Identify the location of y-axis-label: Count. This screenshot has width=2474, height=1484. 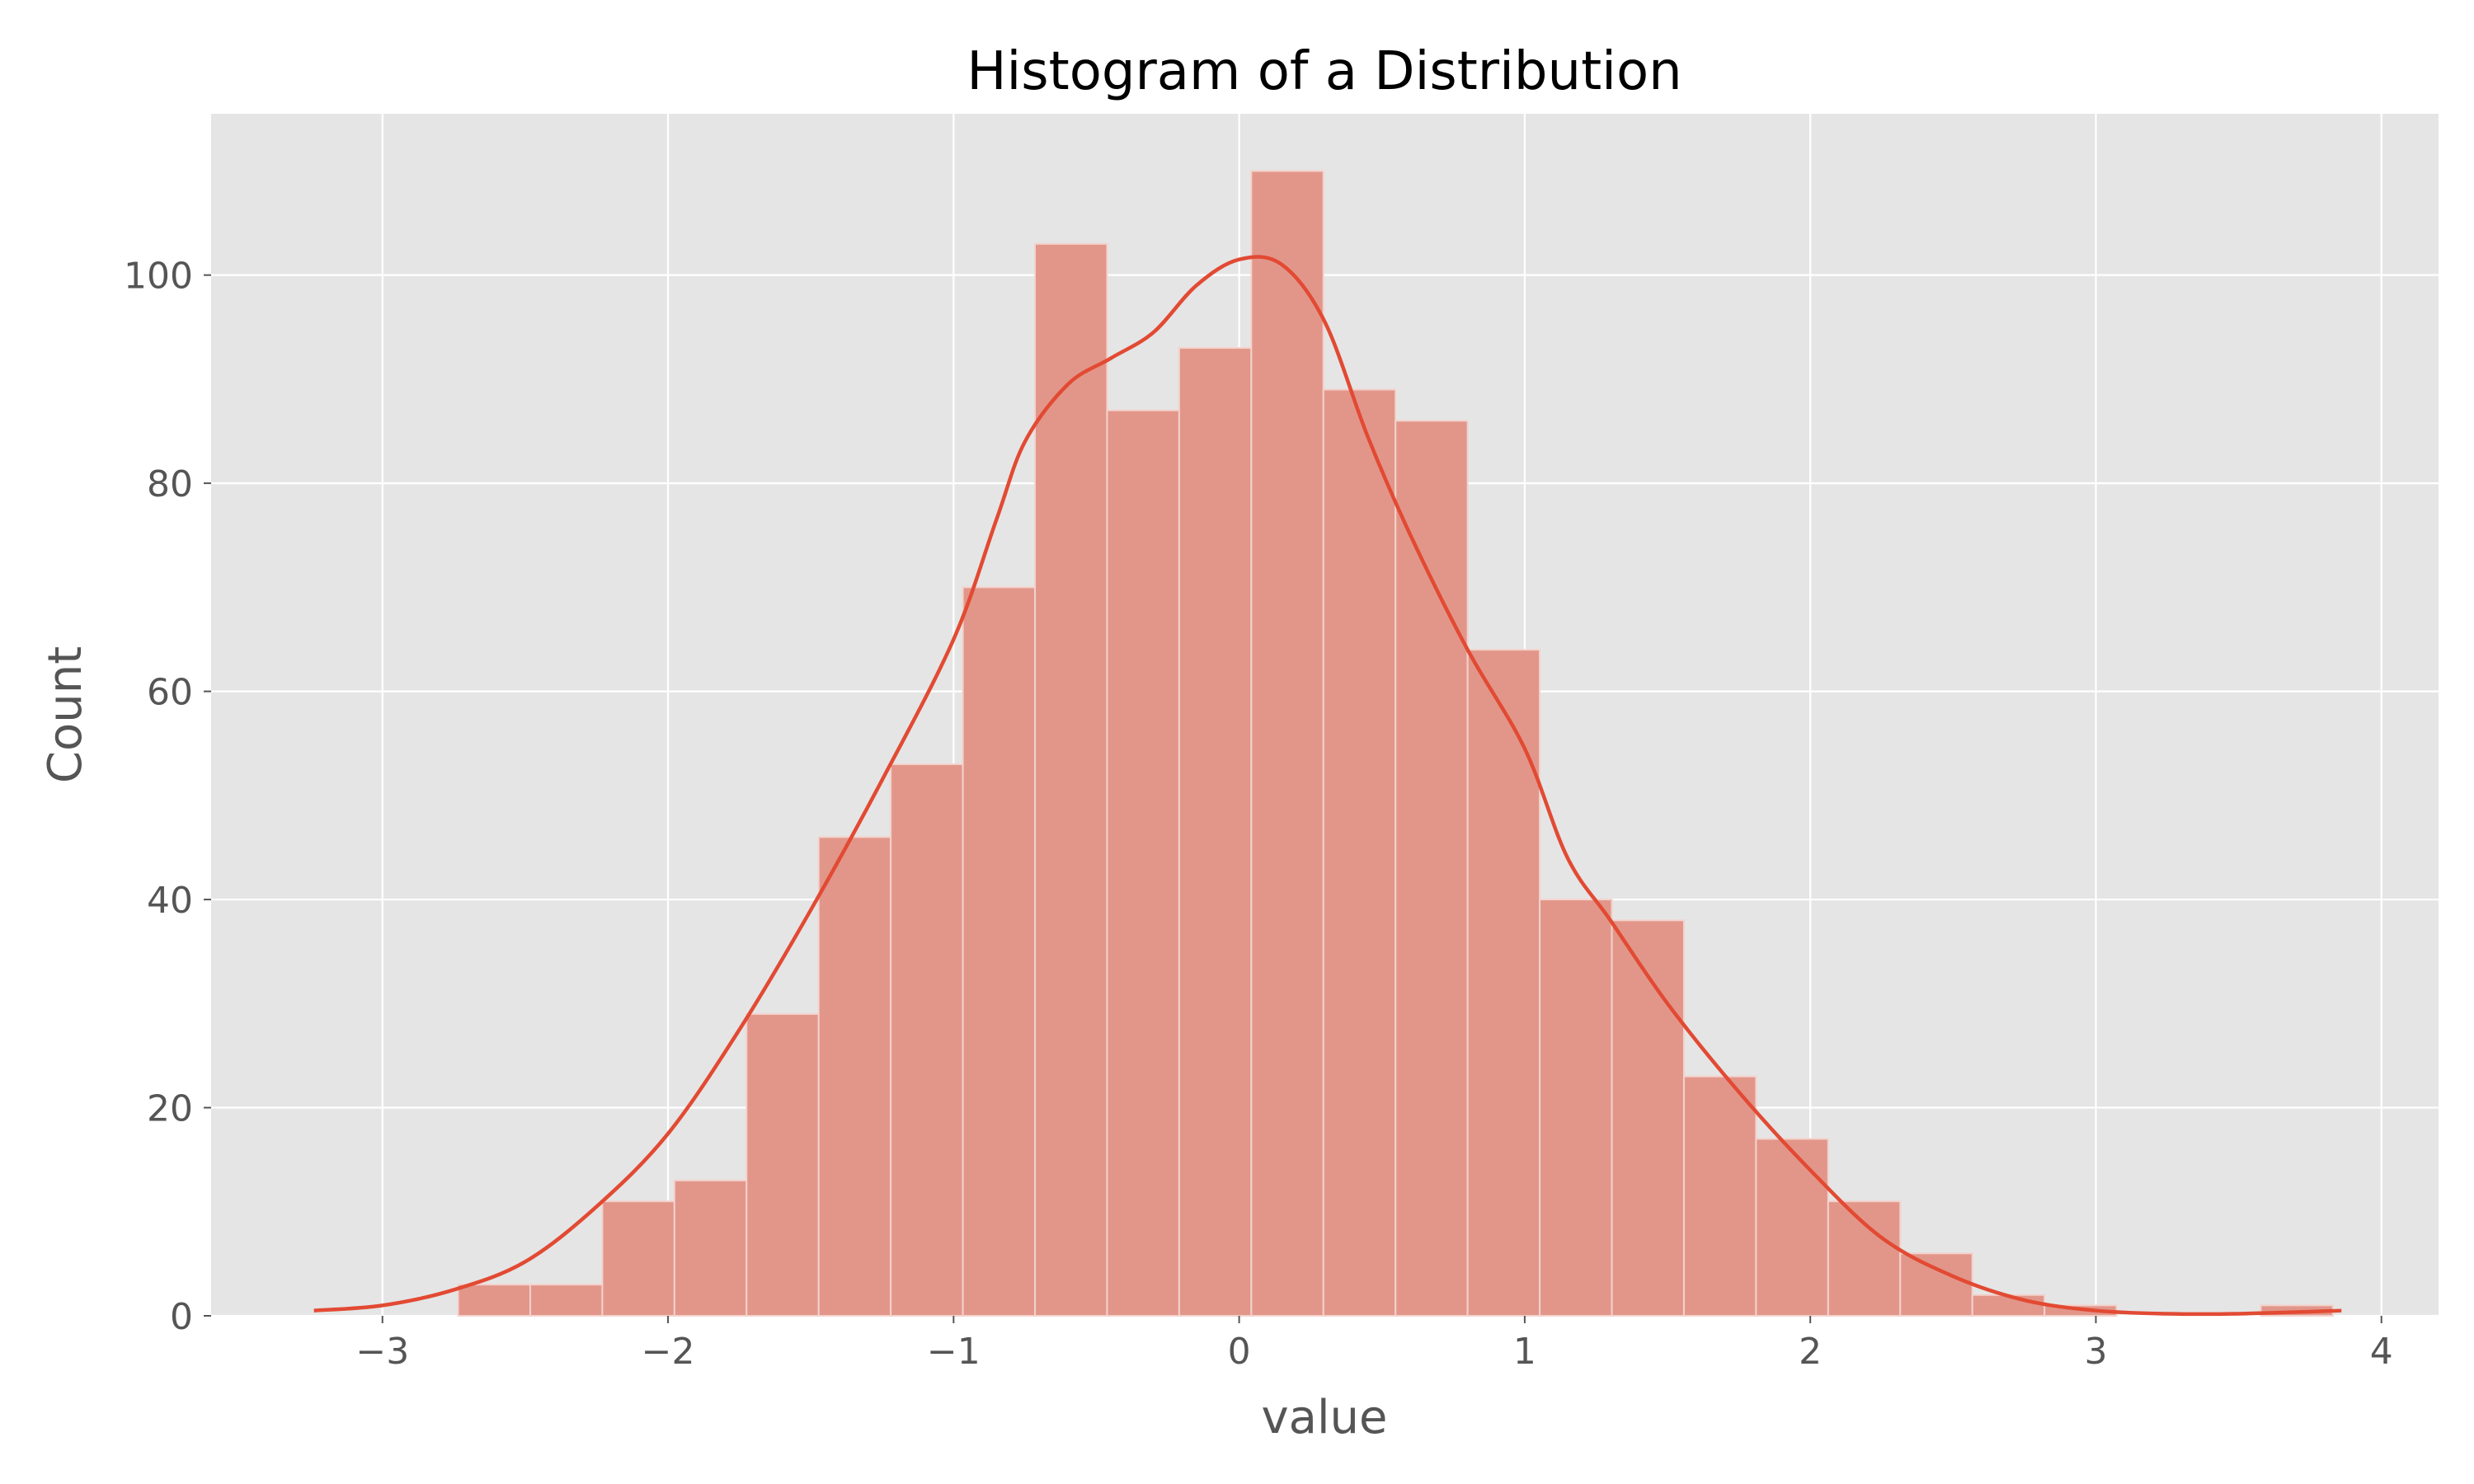
(65, 714).